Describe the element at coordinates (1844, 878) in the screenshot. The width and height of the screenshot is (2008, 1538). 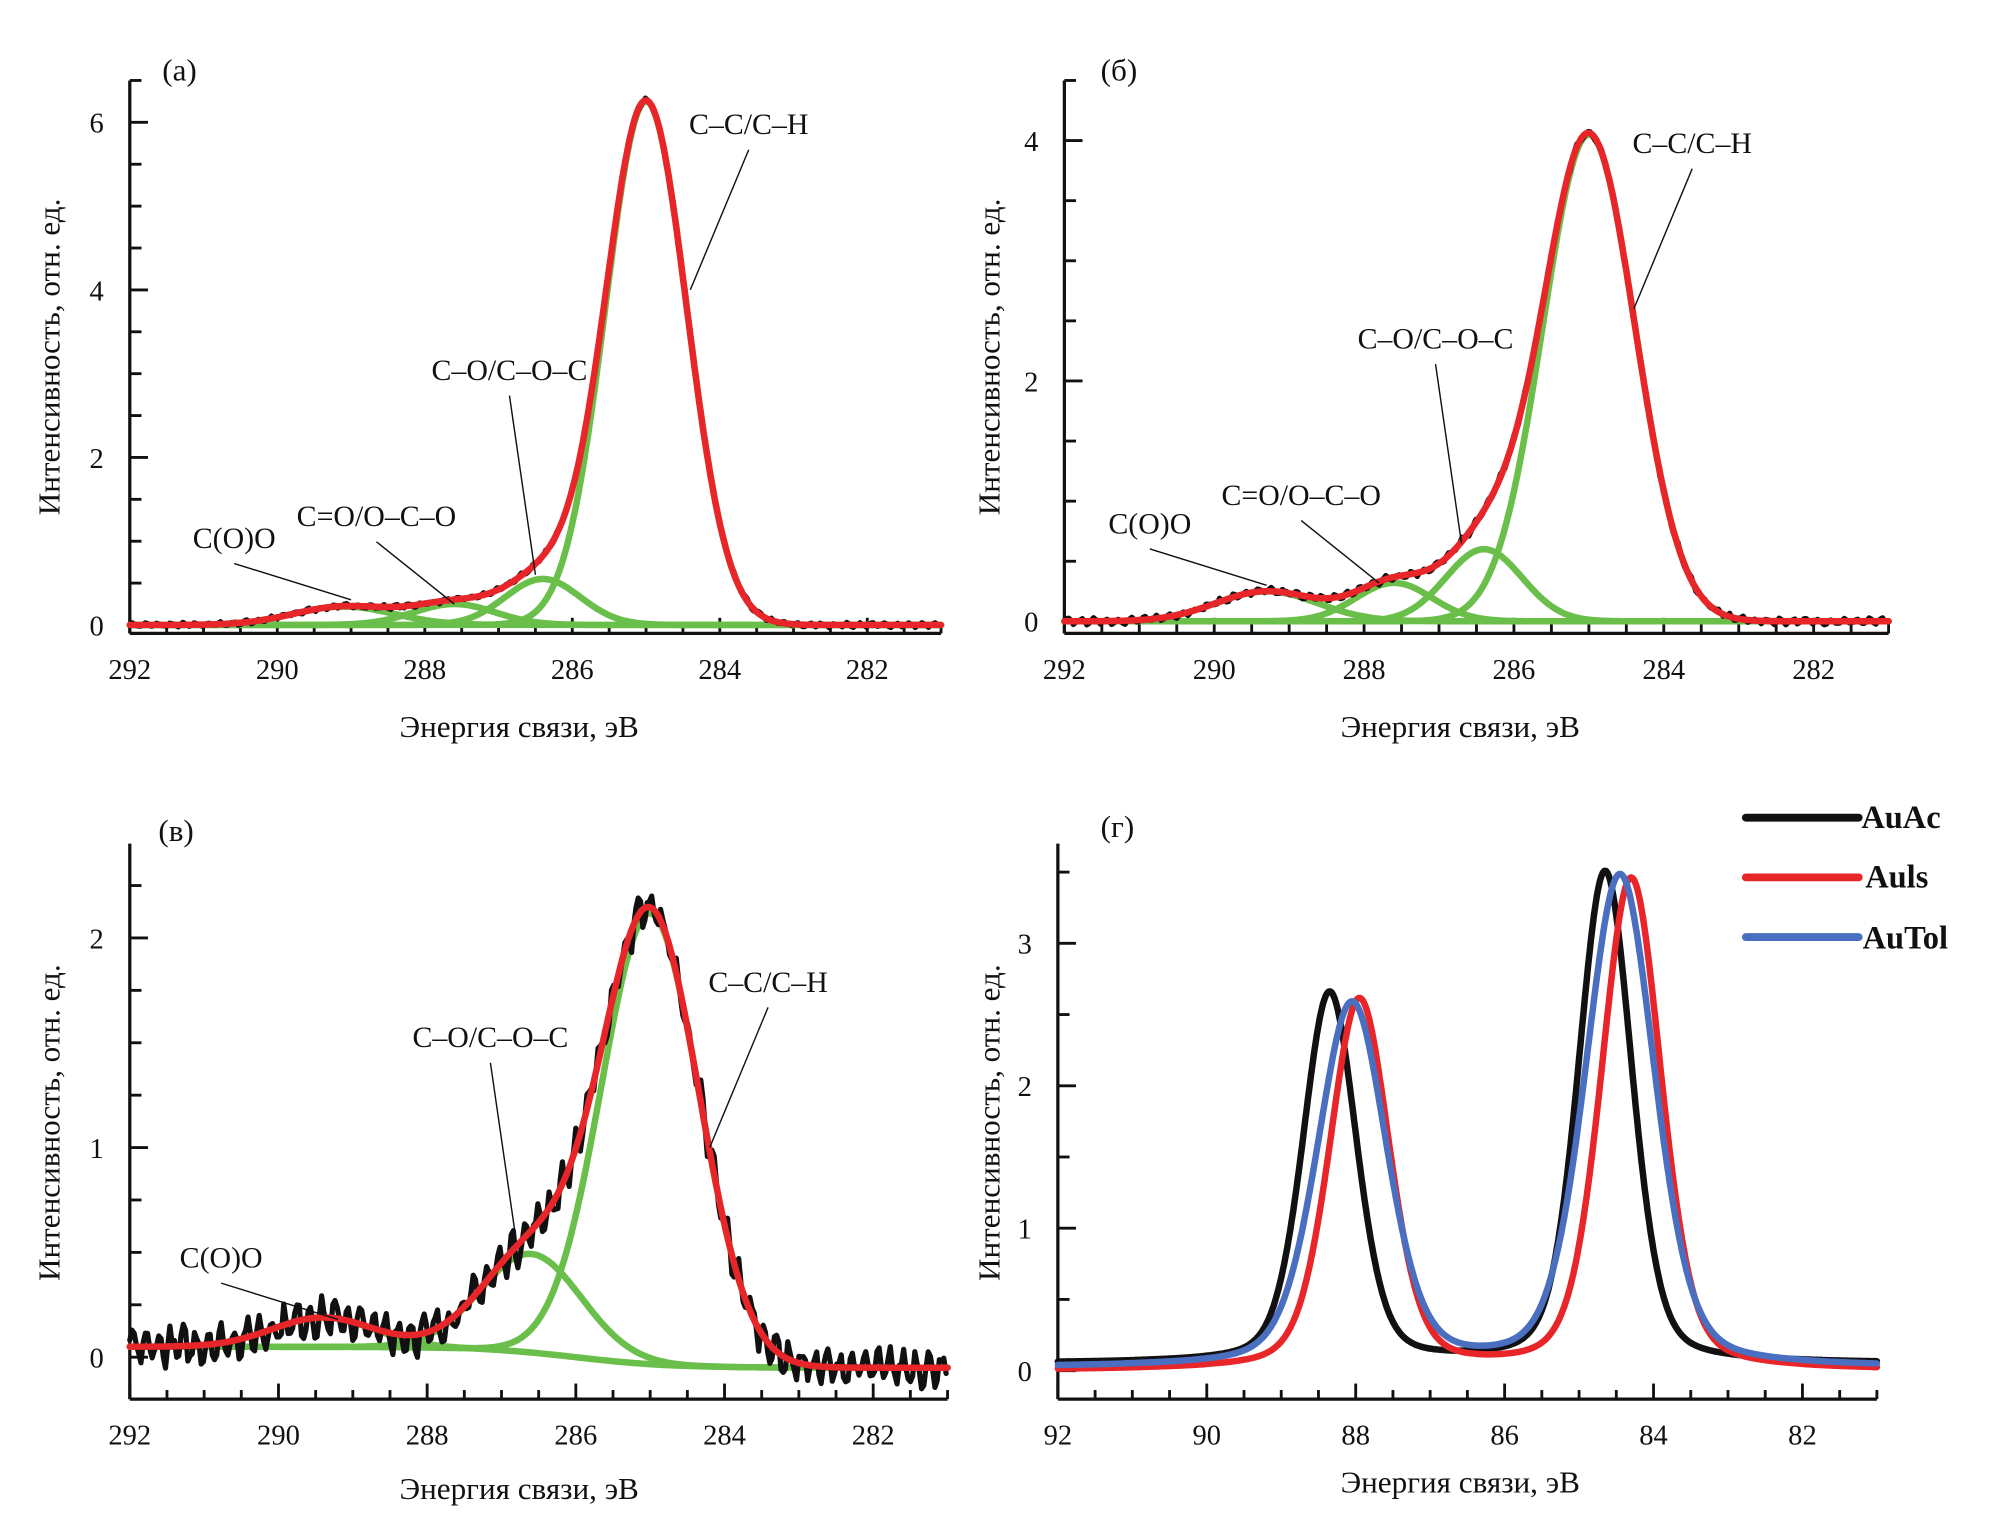
I see `legend: AuAc Auls AuTol` at that location.